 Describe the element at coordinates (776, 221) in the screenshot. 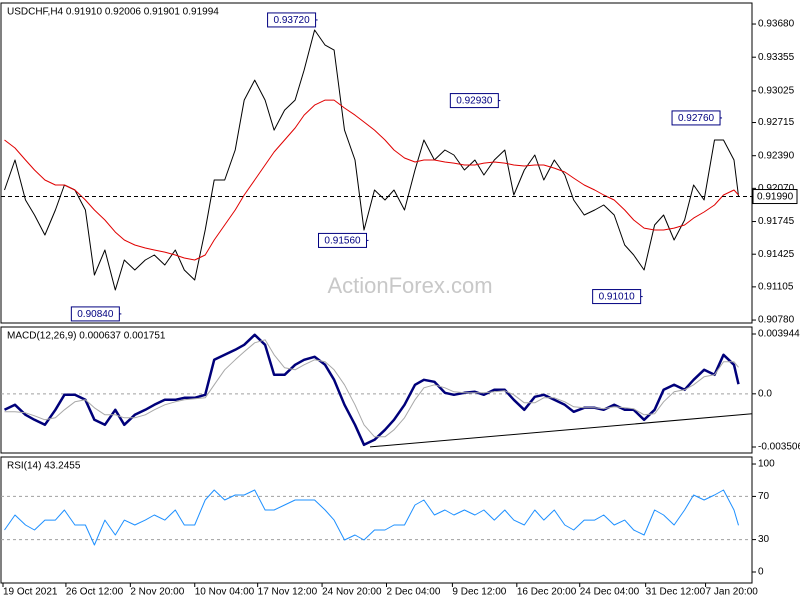

I see `y-tick-label: 0.91745` at that location.